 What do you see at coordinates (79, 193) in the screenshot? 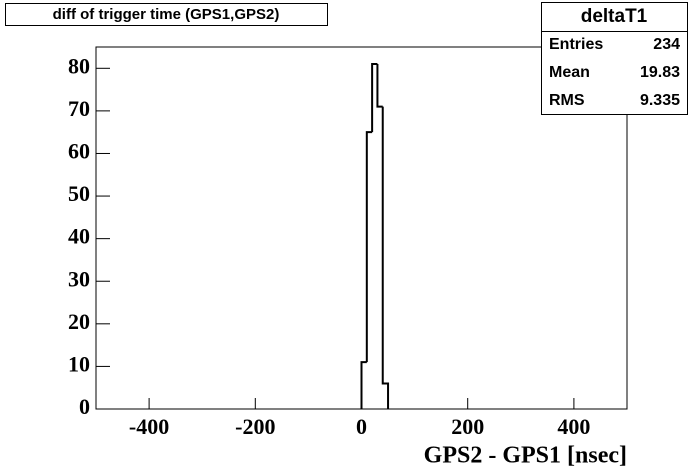
I see `y-tick-label: 50` at bounding box center [79, 193].